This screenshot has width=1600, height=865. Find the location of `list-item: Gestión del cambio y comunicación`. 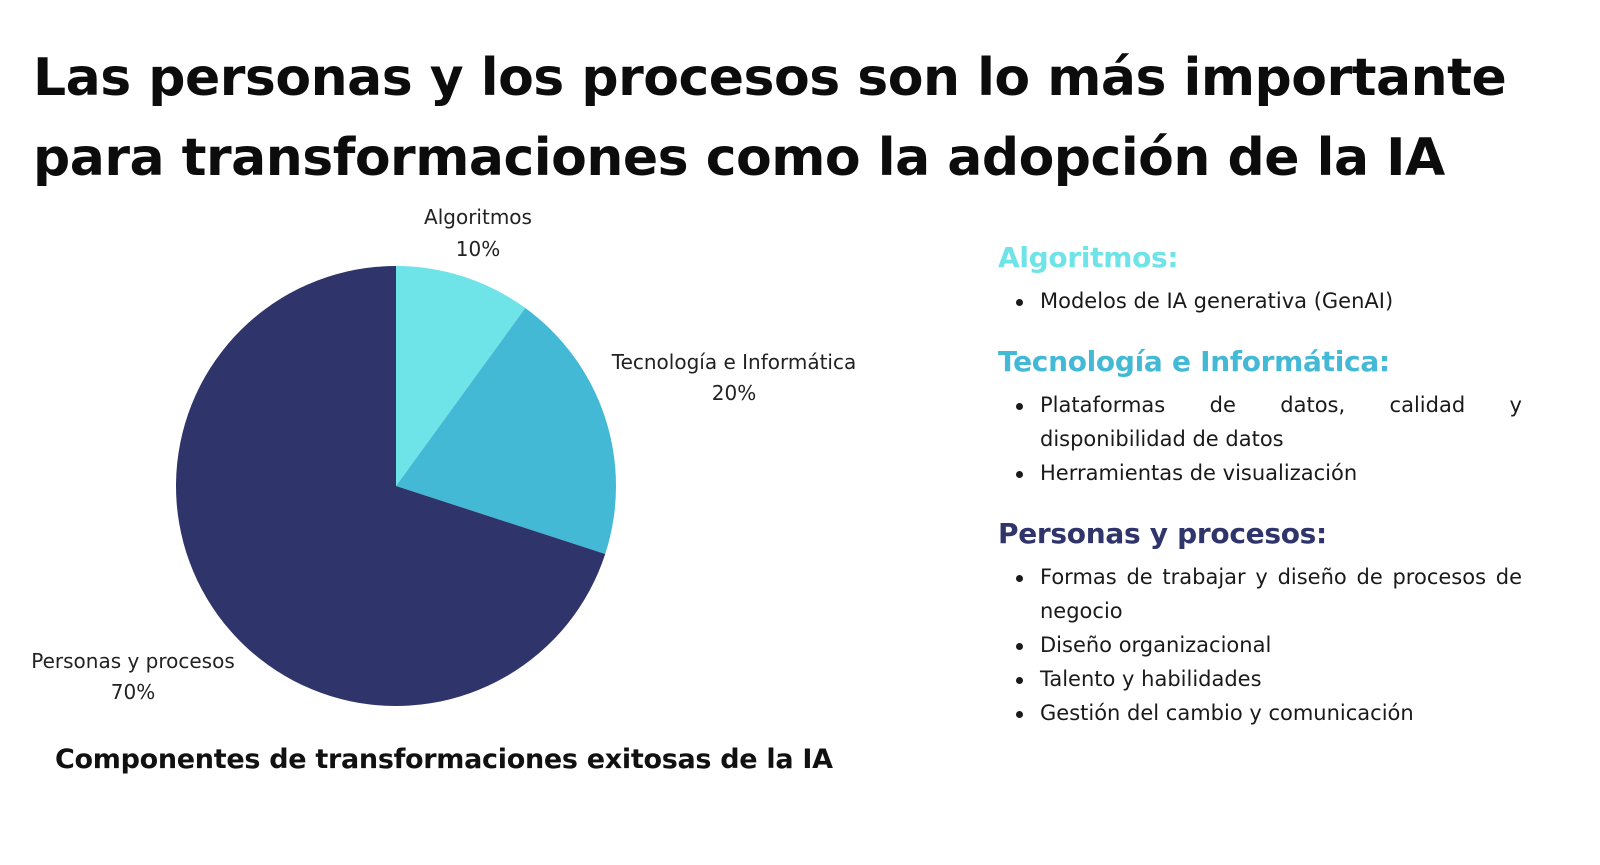

list-item: Gestión del cambio y comunicación is located at coordinates (1260, 713).